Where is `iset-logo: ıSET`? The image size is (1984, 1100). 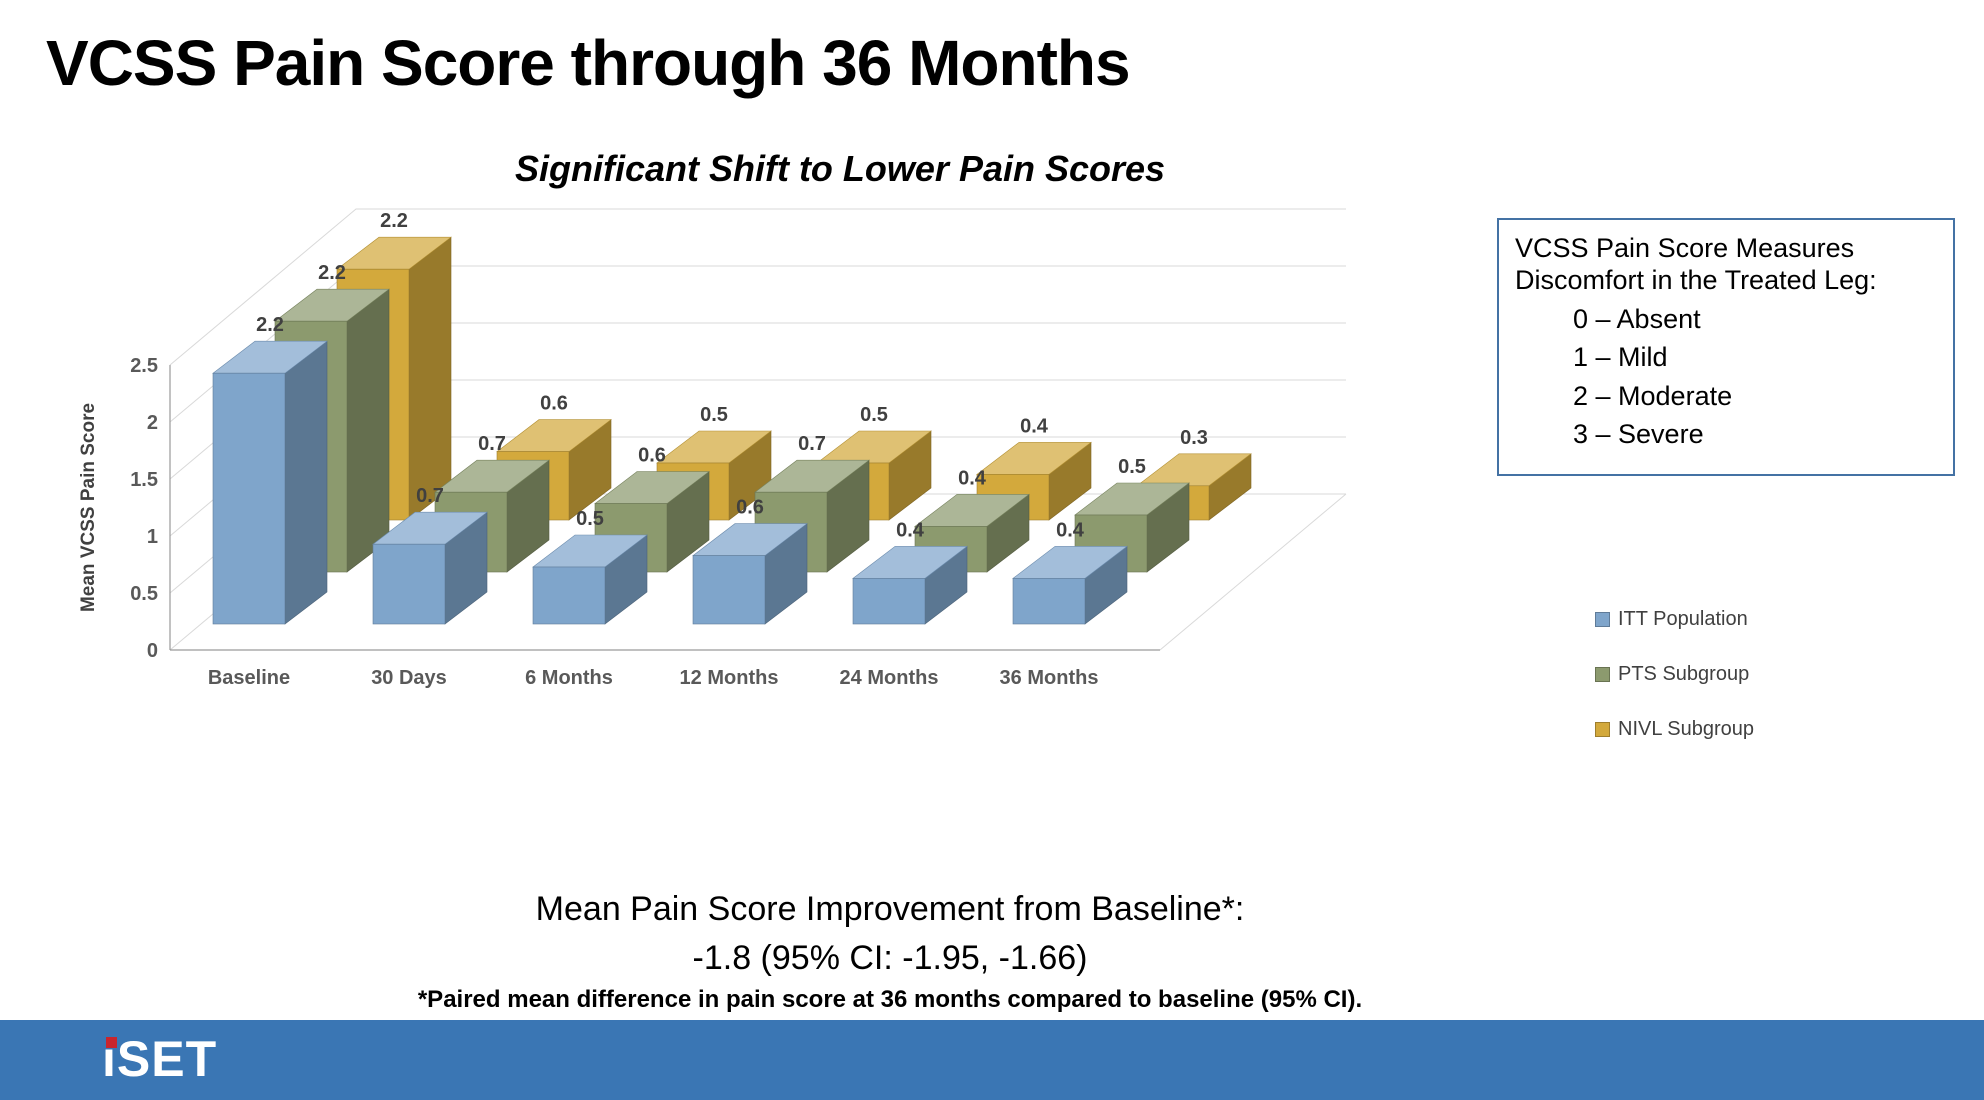 iset-logo: ıSET is located at coordinates (159, 1059).